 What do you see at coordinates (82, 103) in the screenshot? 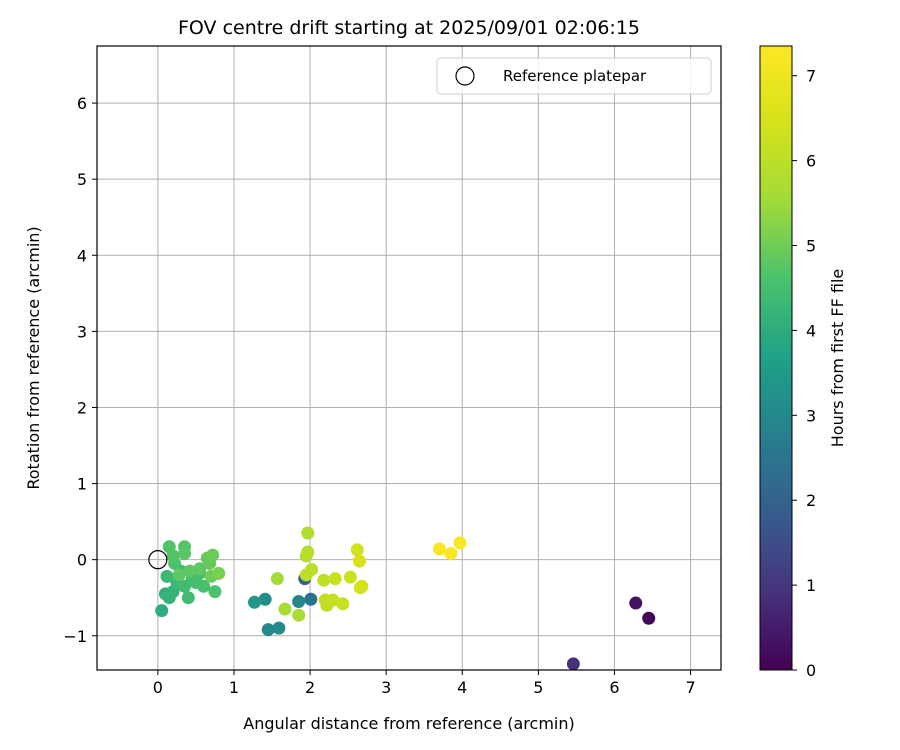
I see `y-tick-label: 6` at bounding box center [82, 103].